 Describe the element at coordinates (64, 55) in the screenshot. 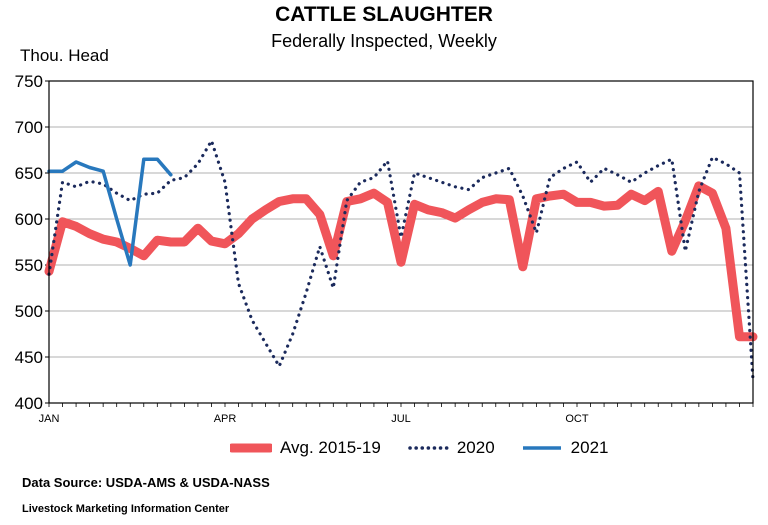

I see `y-axis-label: Thou. Head` at that location.